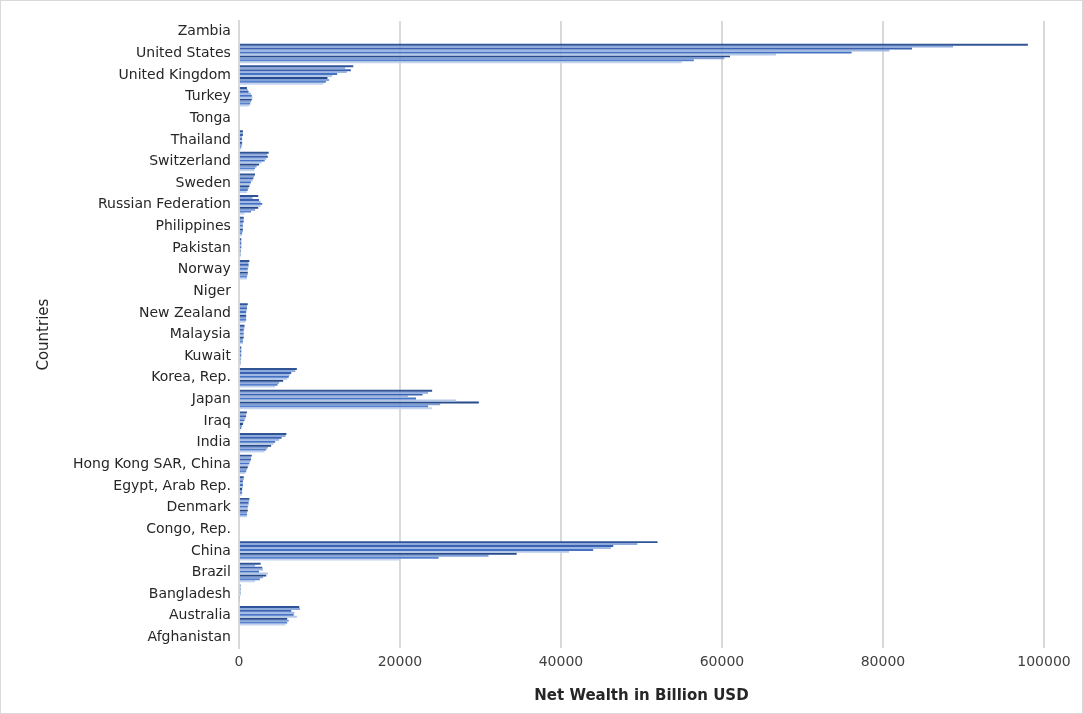  Describe the element at coordinates (174, 73) in the screenshot. I see `y-tick-label: United Kingdom` at that location.